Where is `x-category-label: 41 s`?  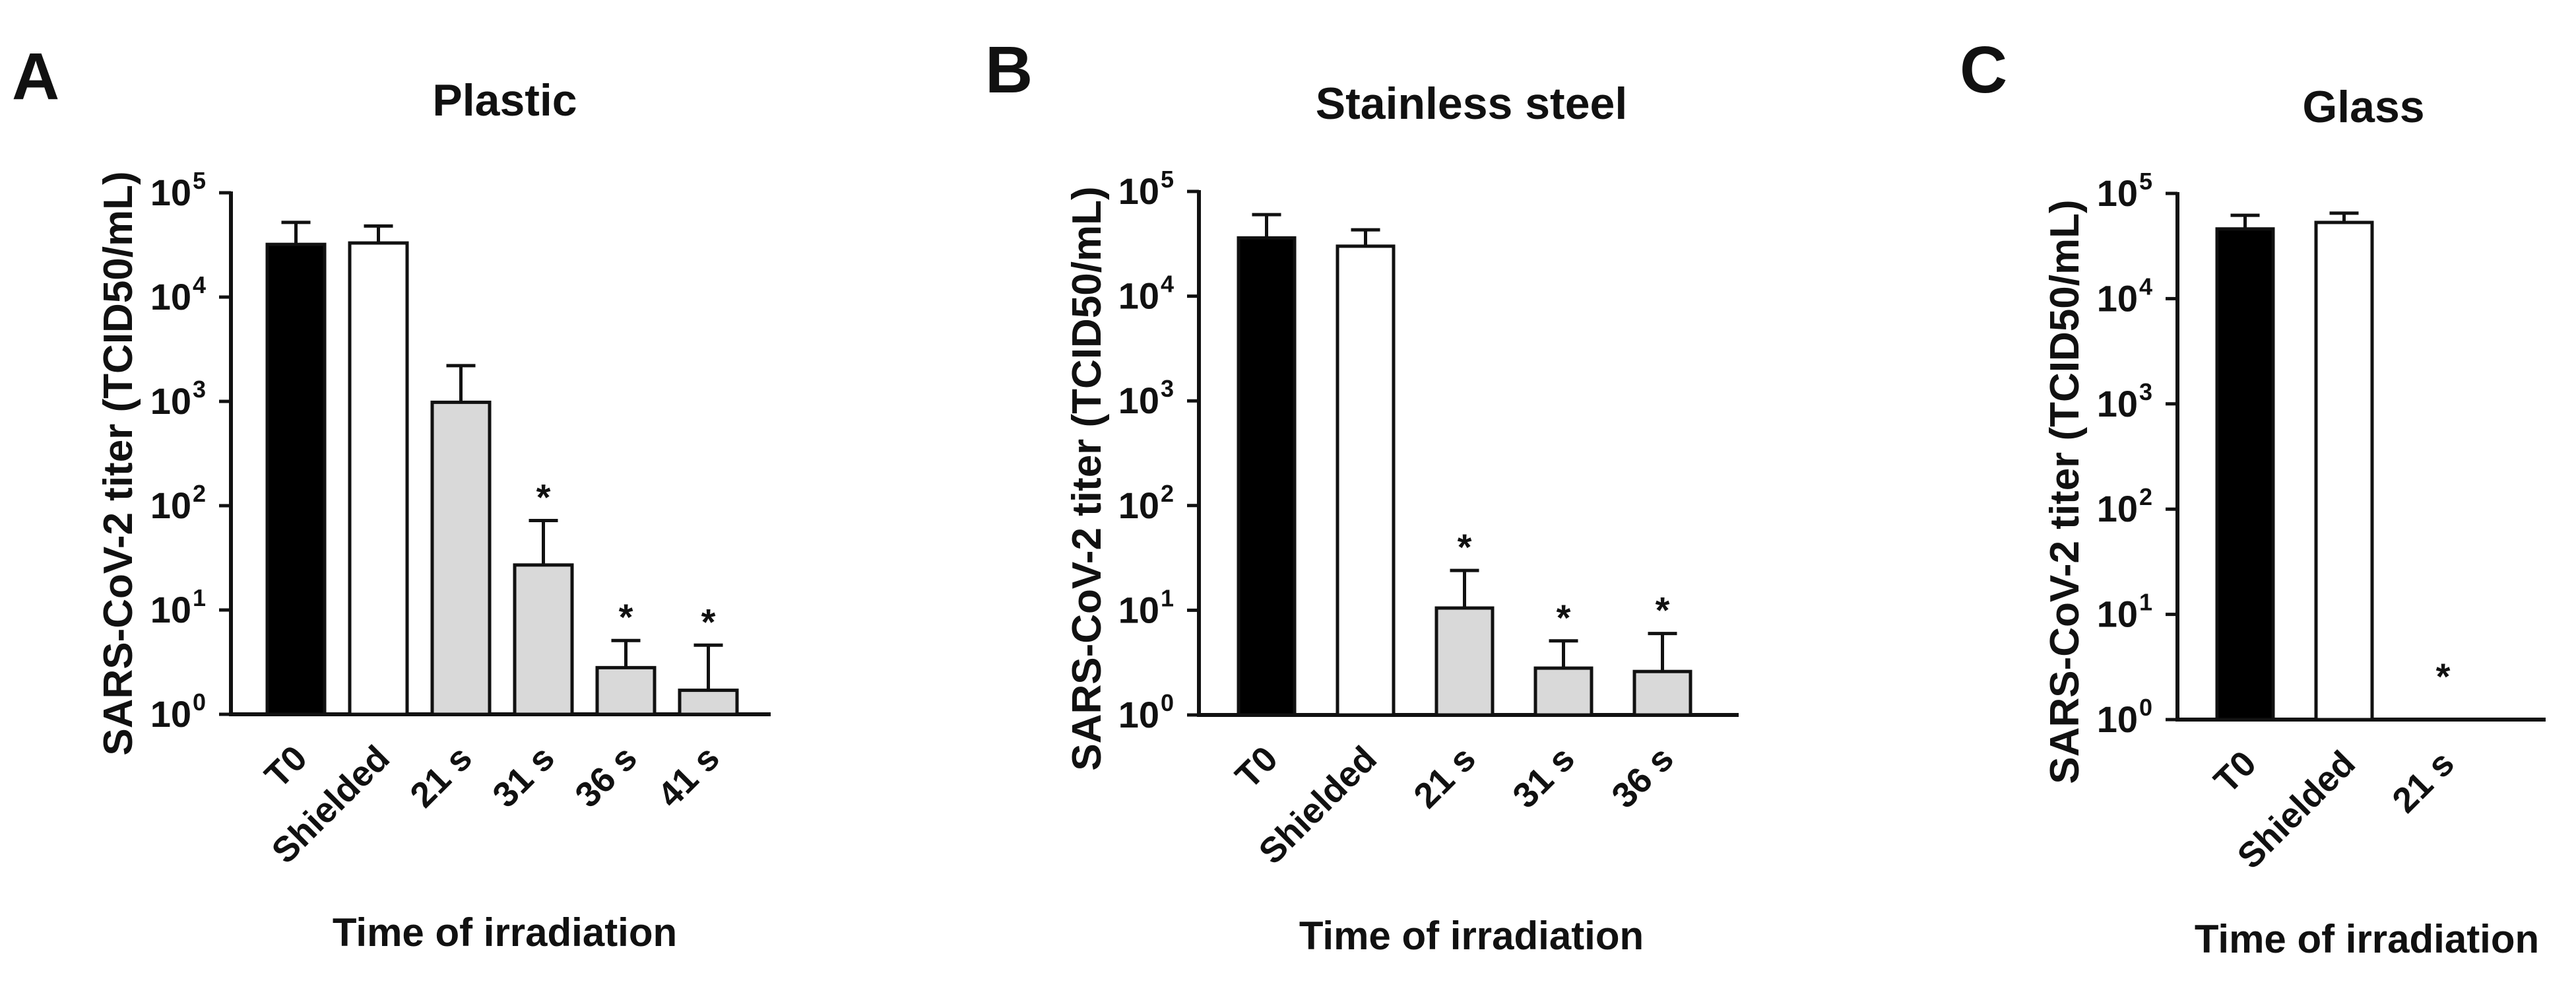
x-category-label: 41 s is located at coordinates (688, 777).